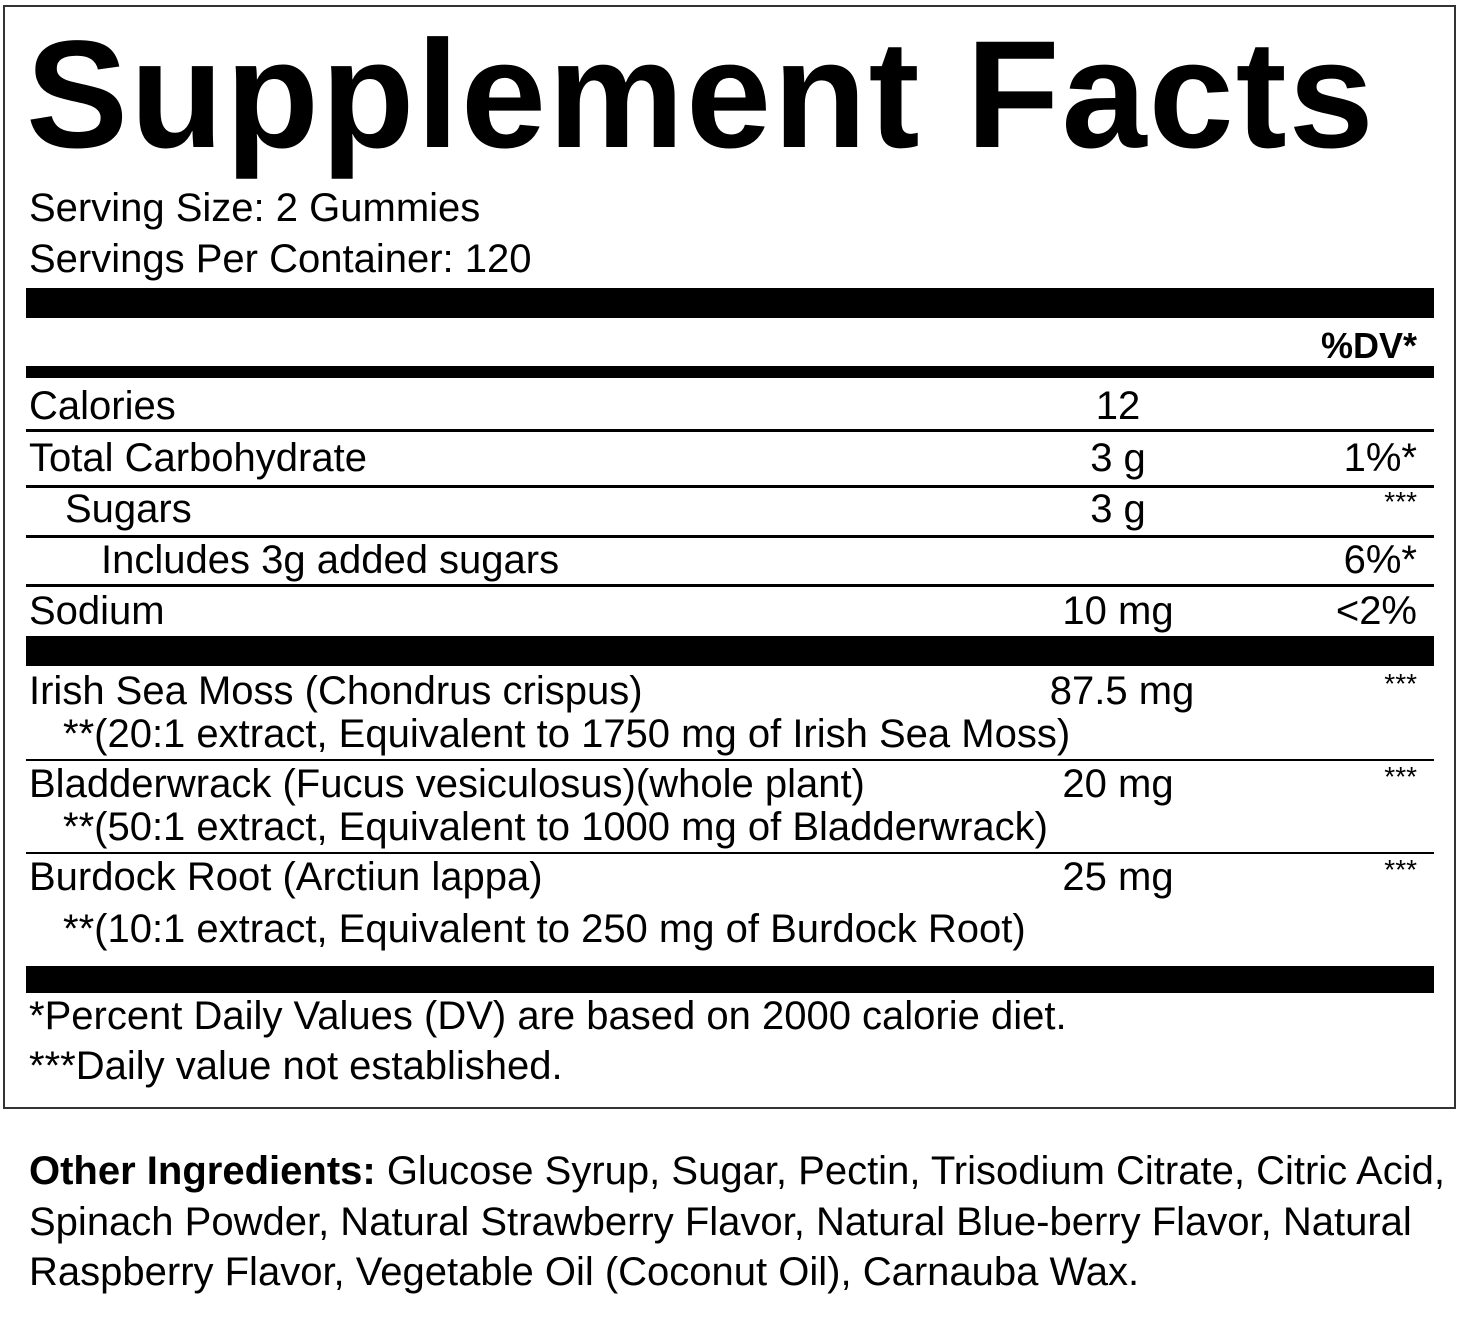 Image resolution: width=1461 pixels, height=1338 pixels. I want to click on footnote-not-established: ***Daily value not established., so click(296, 1066).